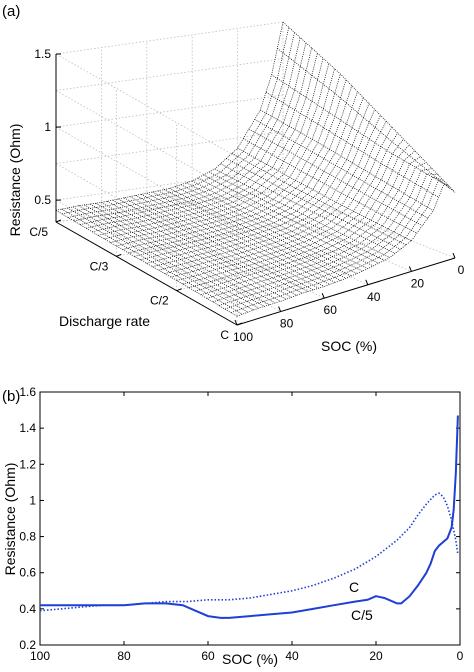  Describe the element at coordinates (27, 428) in the screenshot. I see `y-axis-tick-label: 1.4` at that location.